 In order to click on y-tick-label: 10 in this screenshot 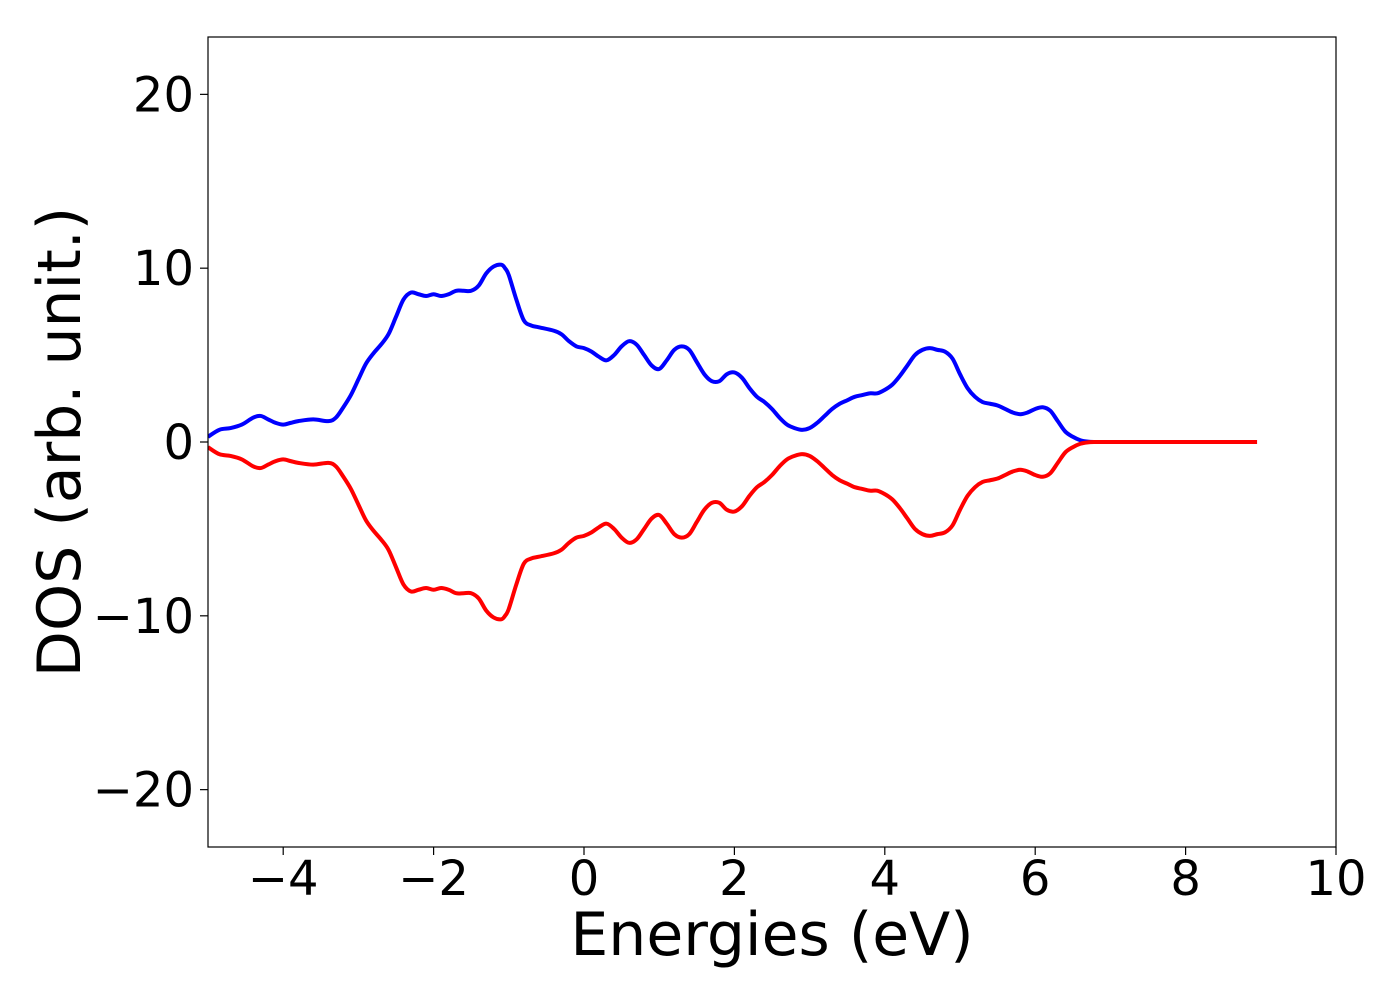, I will do `click(163, 269)`.